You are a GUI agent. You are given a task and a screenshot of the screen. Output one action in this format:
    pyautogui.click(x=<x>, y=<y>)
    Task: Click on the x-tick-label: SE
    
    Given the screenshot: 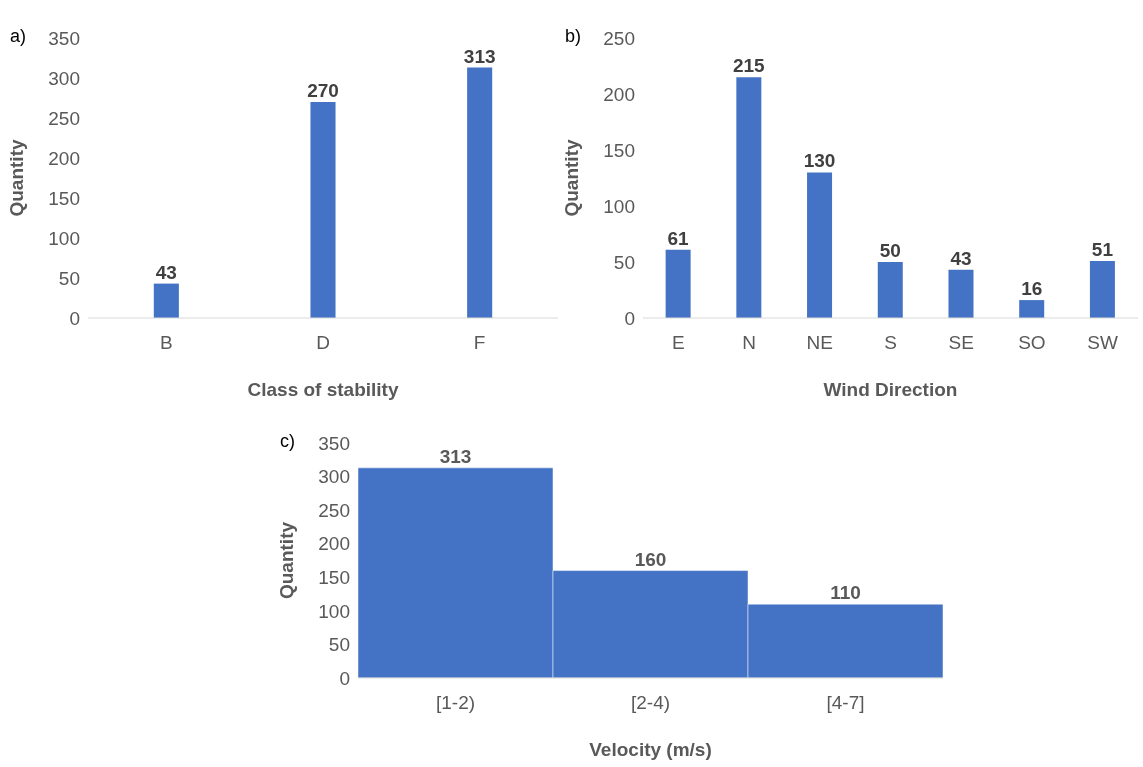 What is the action you would take?
    pyautogui.click(x=961, y=343)
    